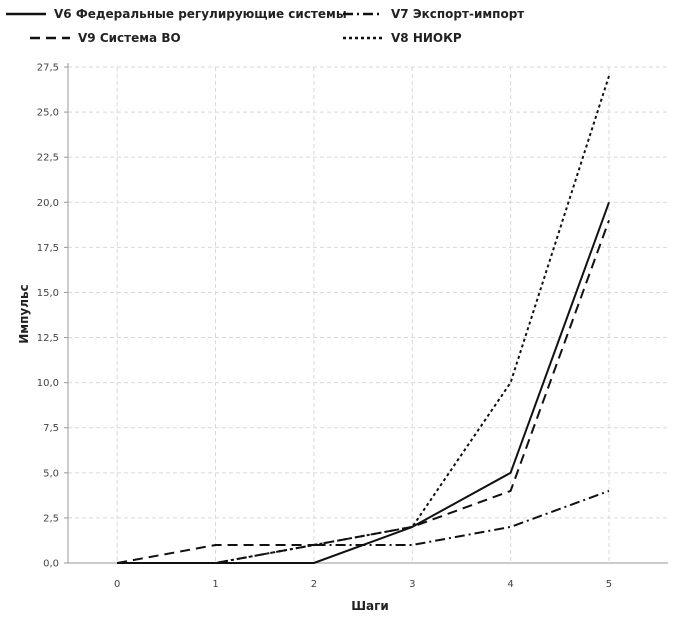 This screenshot has width=681, height=626. I want to click on y-tick-label: 27,5, so click(48, 68).